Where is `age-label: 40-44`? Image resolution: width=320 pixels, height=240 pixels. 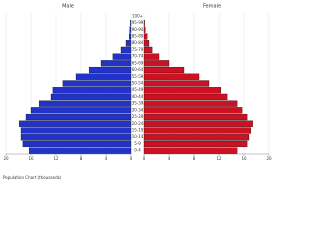 age-label: 40-44 is located at coordinates (138, 96).